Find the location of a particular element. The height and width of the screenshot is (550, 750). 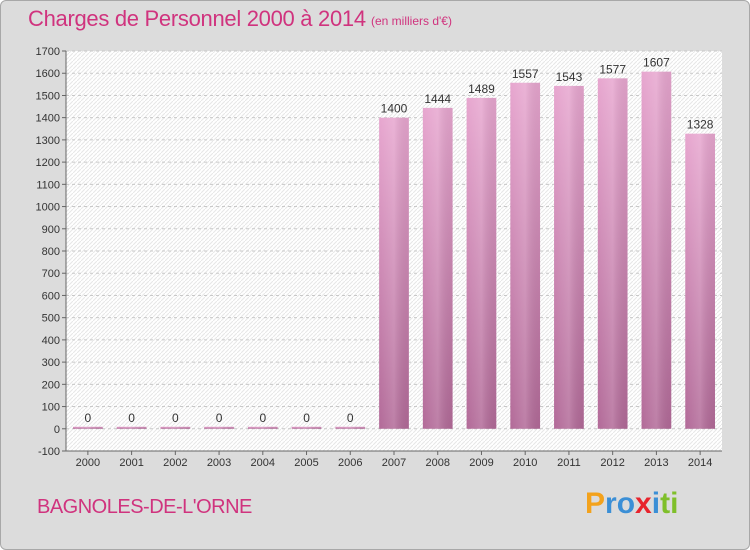

x-tick-label: 2000 is located at coordinates (88, 463).